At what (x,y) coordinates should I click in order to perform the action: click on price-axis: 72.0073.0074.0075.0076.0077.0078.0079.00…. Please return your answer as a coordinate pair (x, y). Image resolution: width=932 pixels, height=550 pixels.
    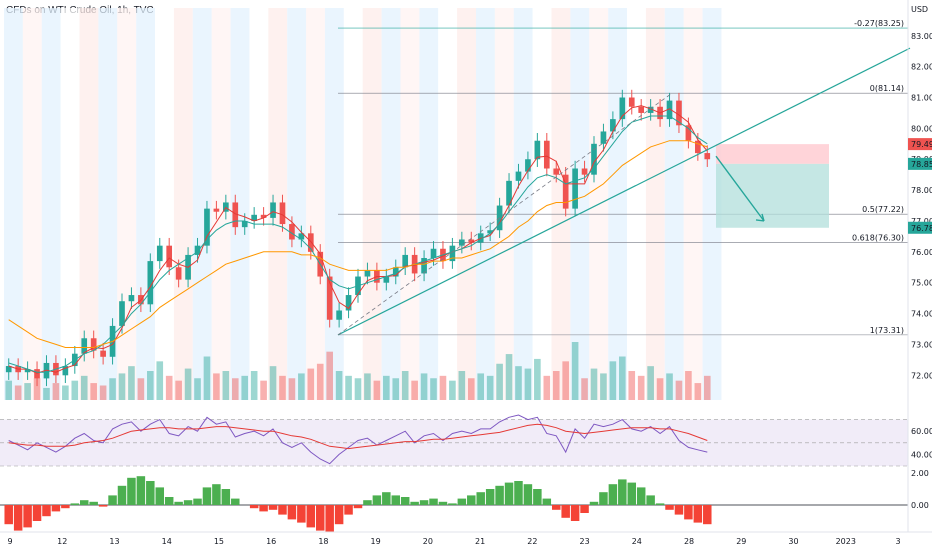
    Looking at the image, I should click on (919, 266).